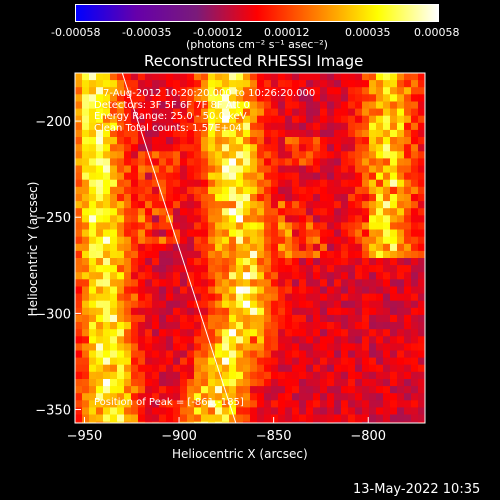 The width and height of the screenshot is (500, 500). Describe the element at coordinates (168, 128) in the screenshot. I see `annotation-clean-counts: Clean Total counts: 1.57E+04` at that location.